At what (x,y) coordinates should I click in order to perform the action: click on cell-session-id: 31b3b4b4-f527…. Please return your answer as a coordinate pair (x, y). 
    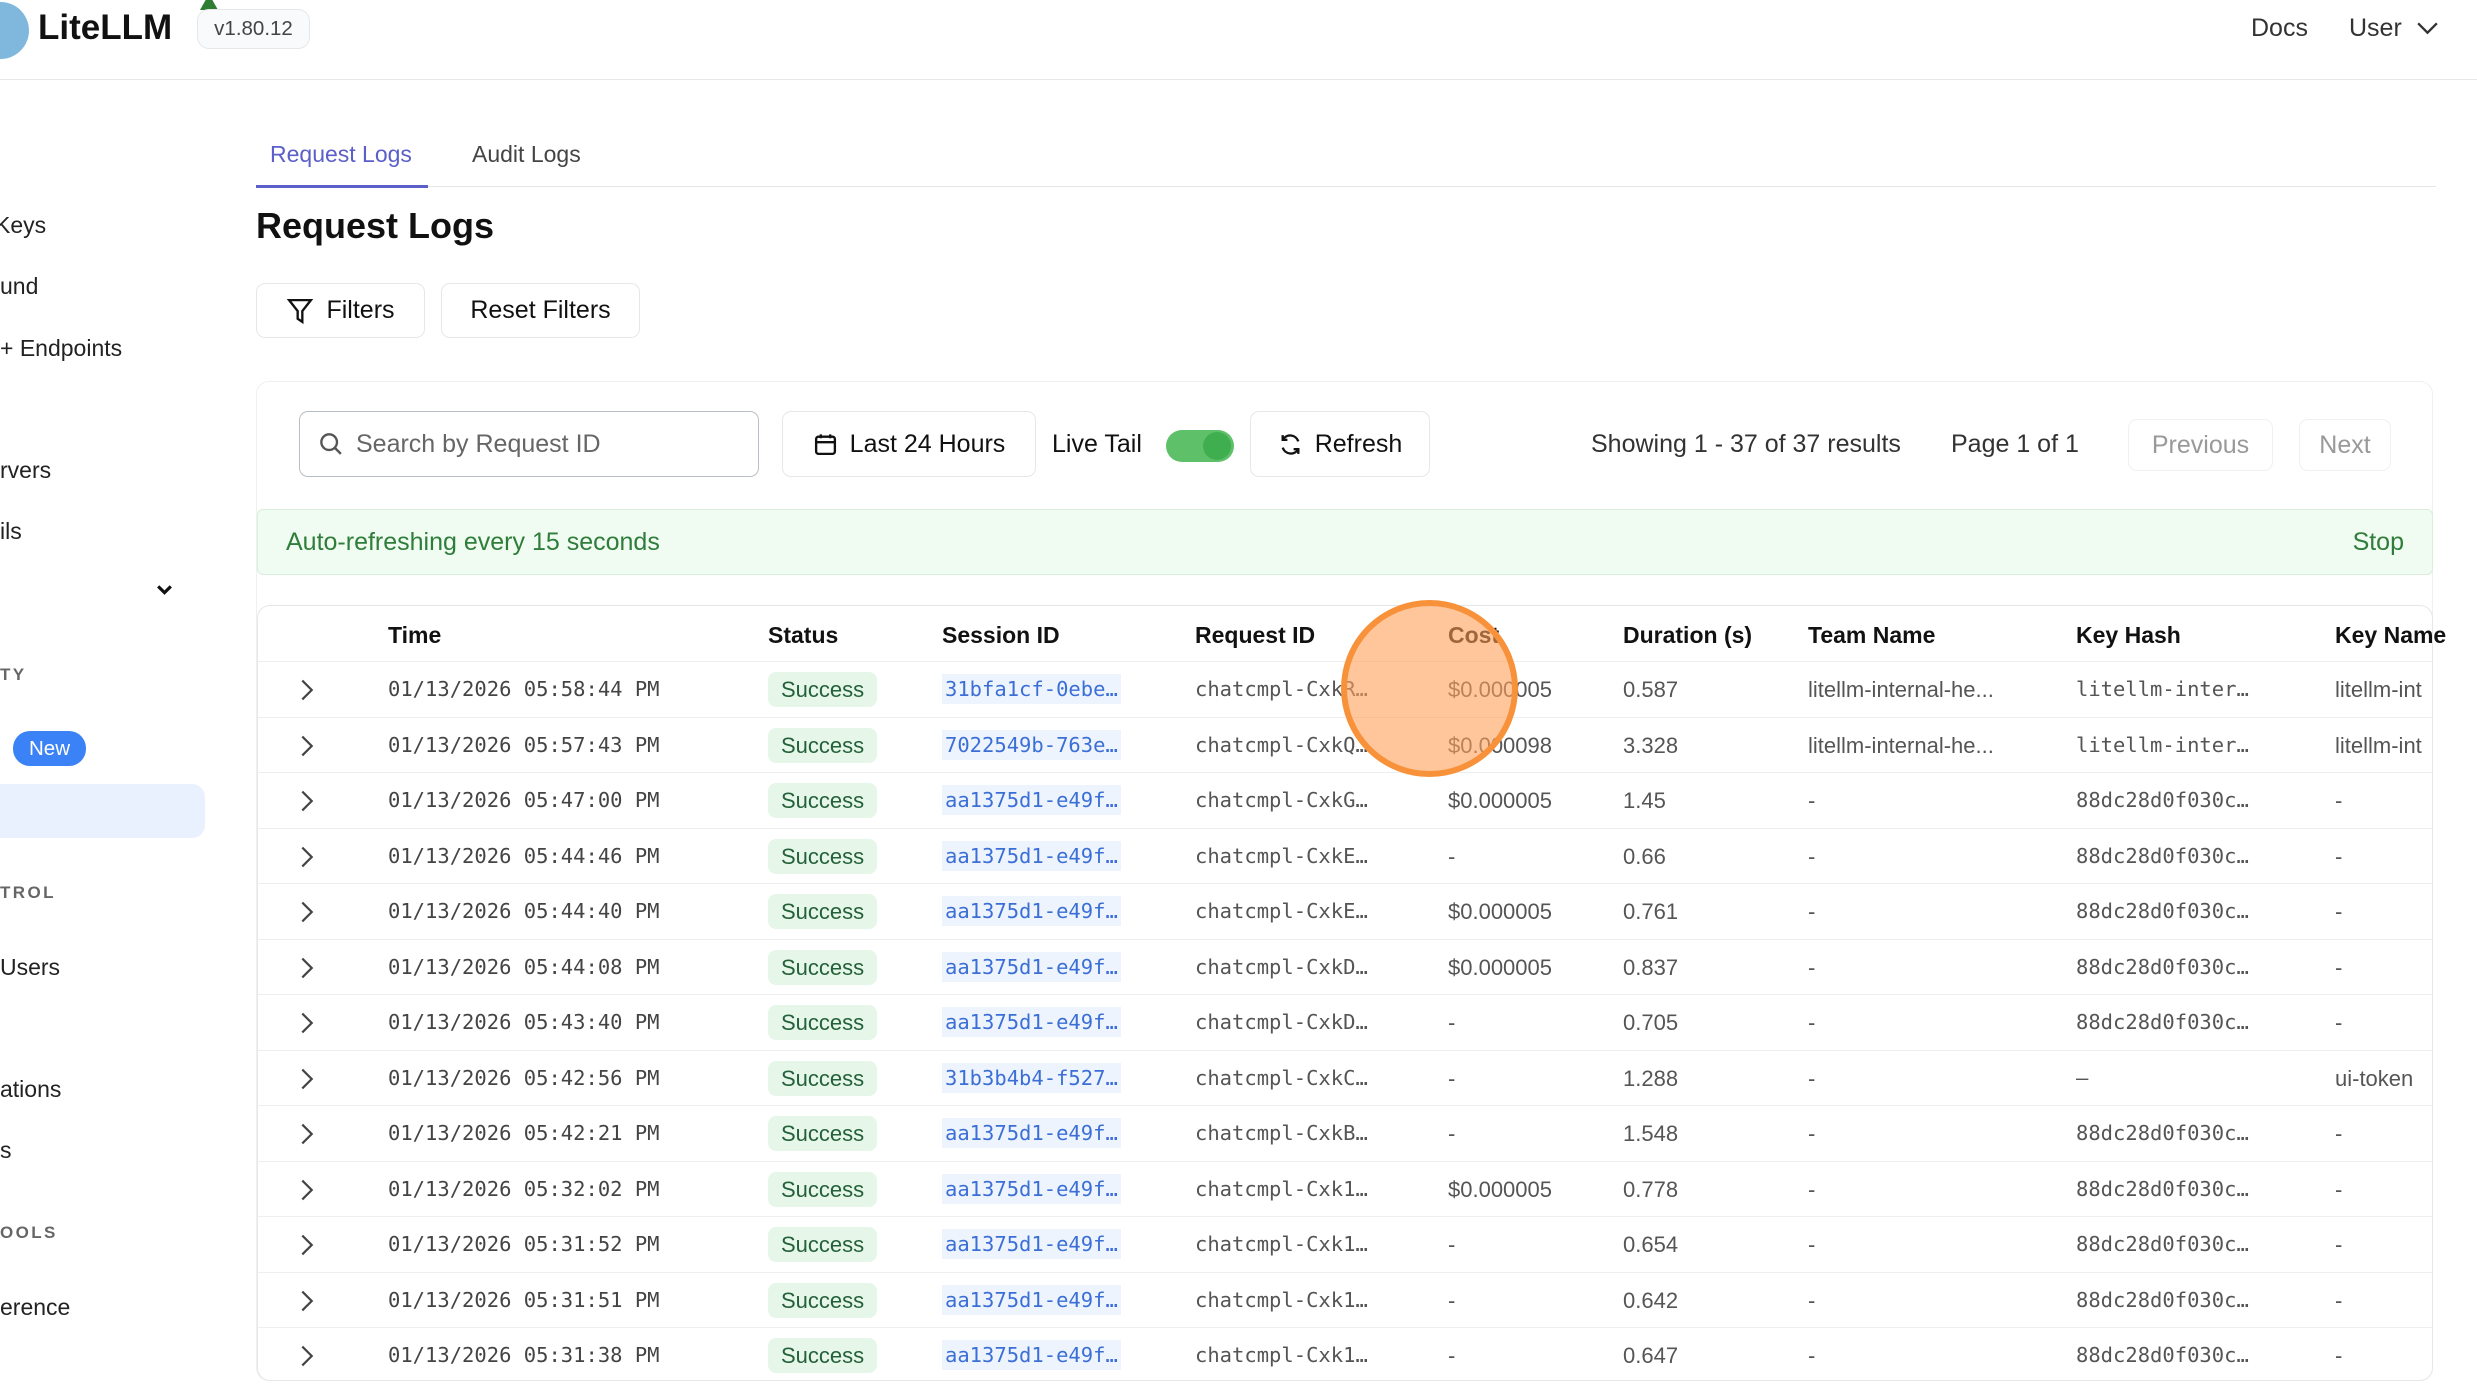
    Looking at the image, I should click on (1031, 1079).